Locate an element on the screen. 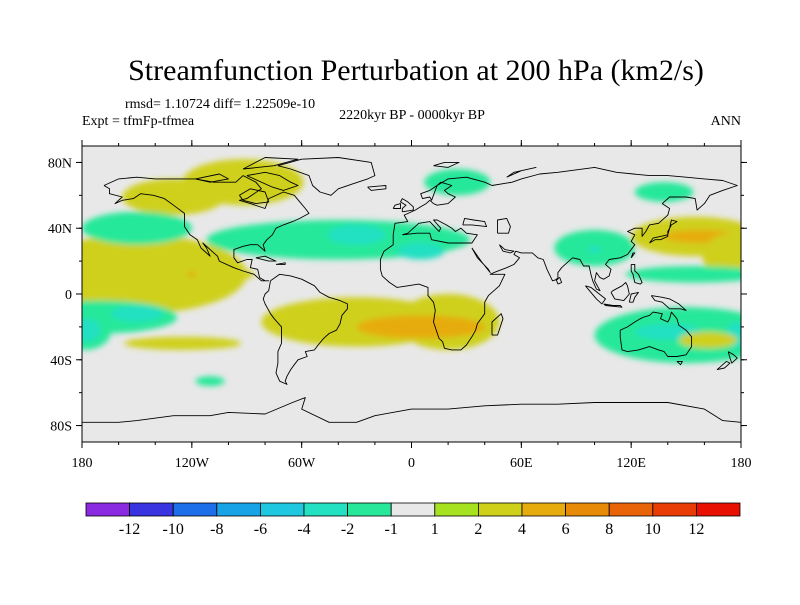 Image resolution: width=800 pixels, height=605 pixels. coastline-eurasia-africa is located at coordinates (558, 258).